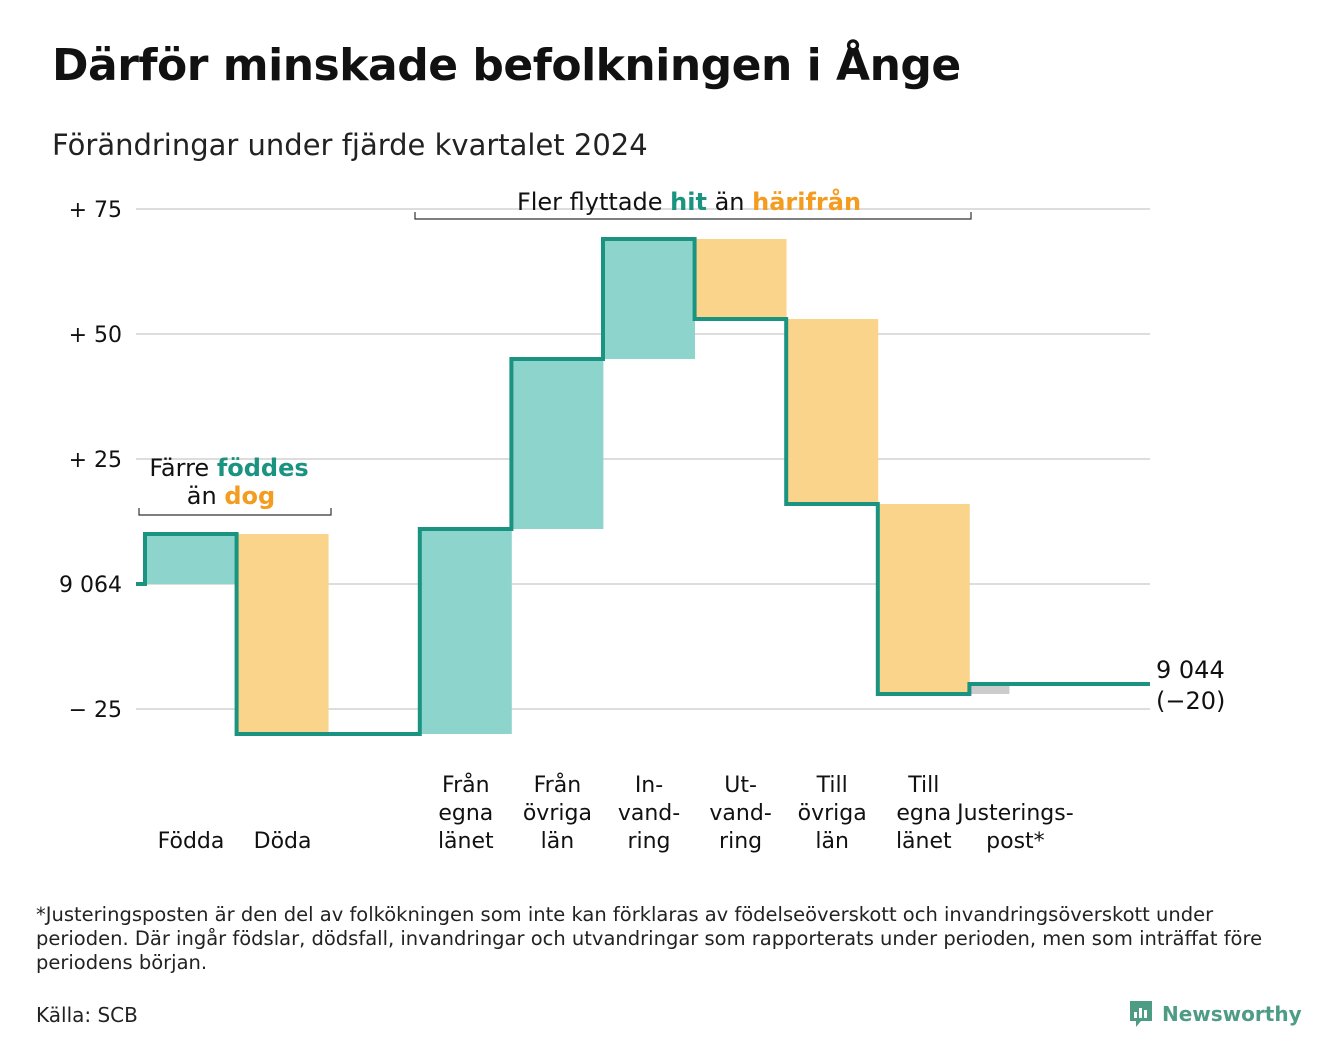  Describe the element at coordinates (231, 496) in the screenshot. I see `births-annotation-line2: än dog` at that location.